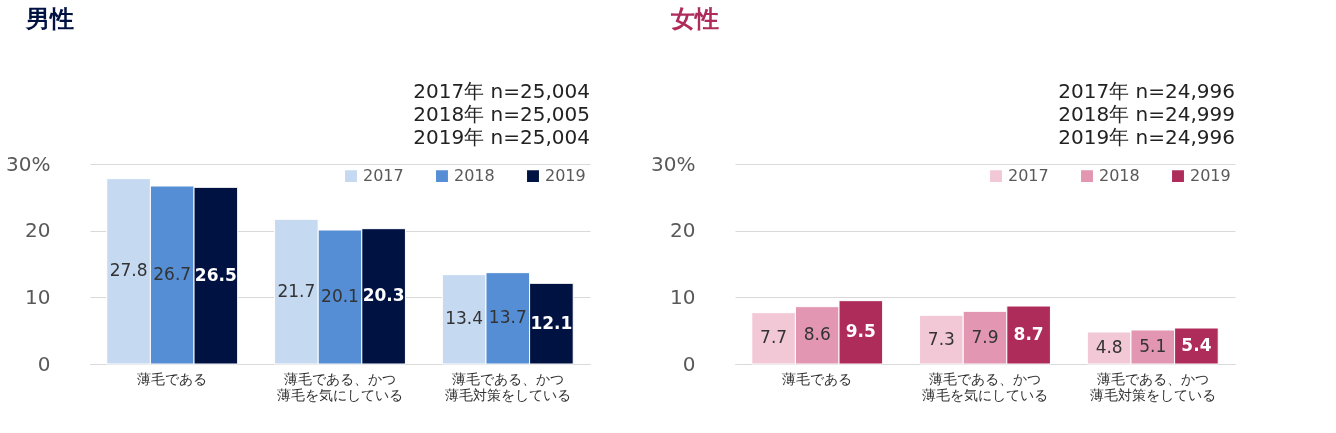  I want to click on data-label: 26.5, so click(215, 274).